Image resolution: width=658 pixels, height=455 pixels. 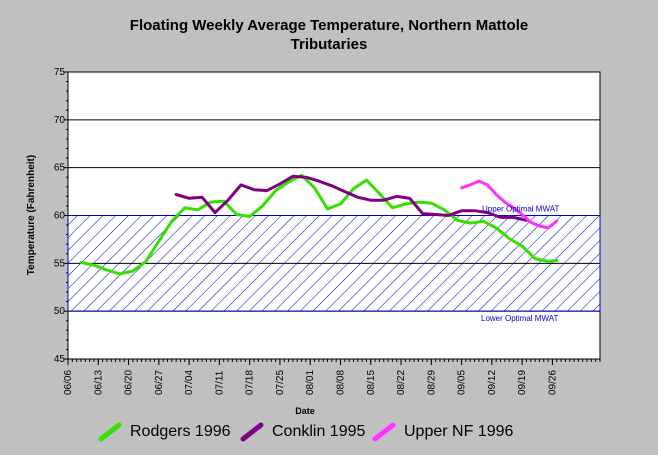 I want to click on x-tick-label-07-04: 07/04, so click(x=189, y=382).